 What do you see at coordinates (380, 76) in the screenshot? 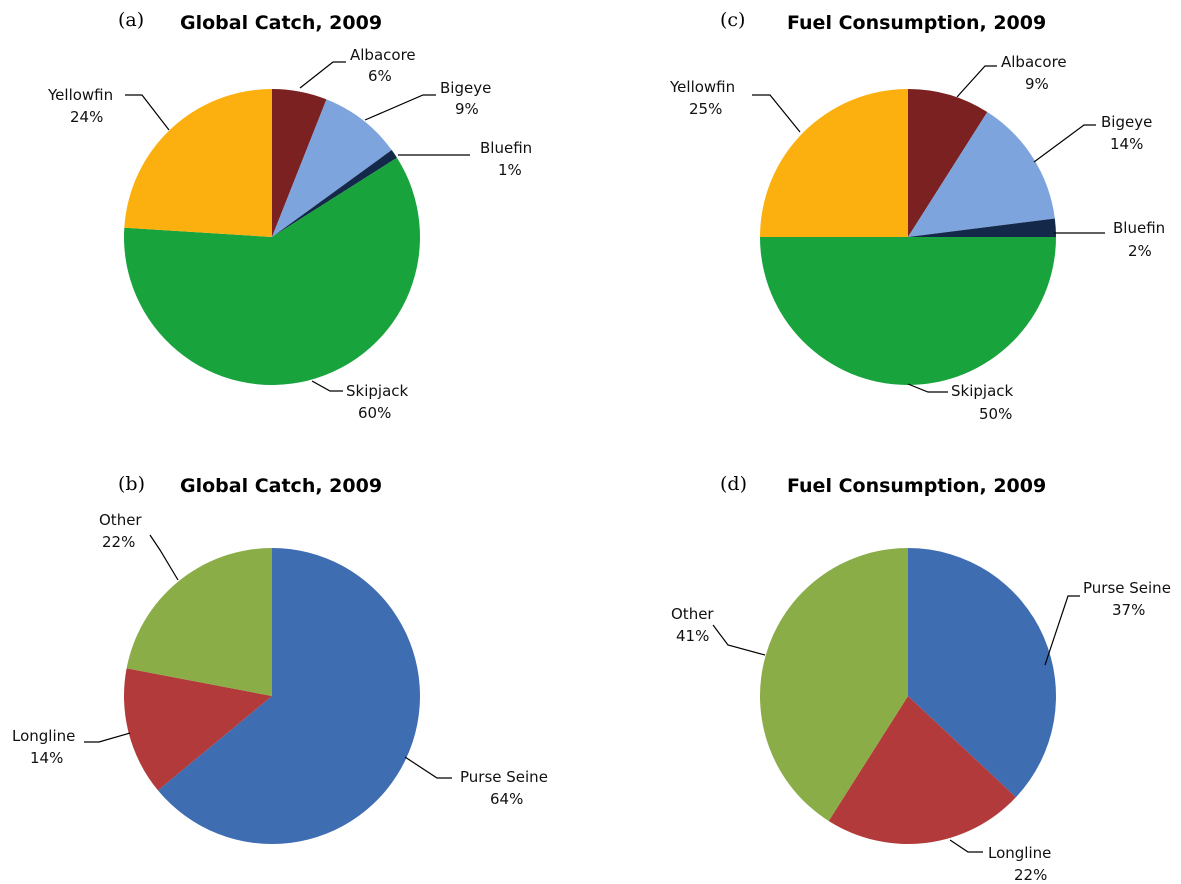
I see `slice-label-value: 6%` at bounding box center [380, 76].